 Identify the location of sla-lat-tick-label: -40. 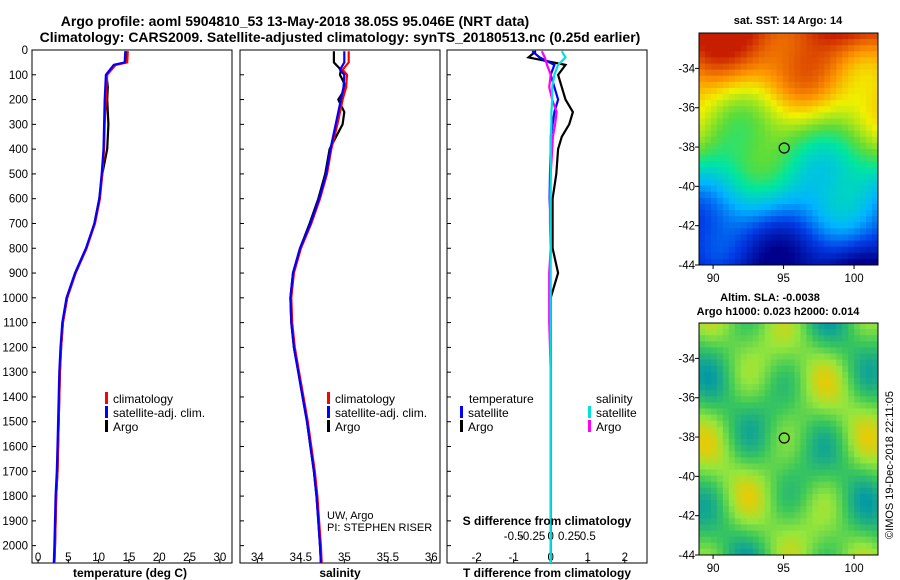
(686, 477).